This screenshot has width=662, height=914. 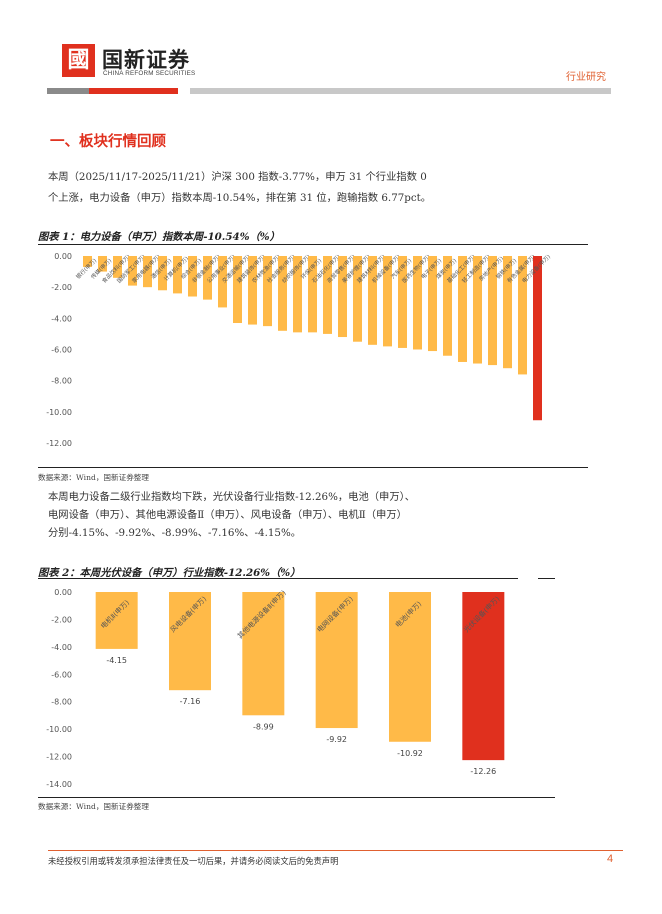 What do you see at coordinates (108, 141) in the screenshot?
I see `section-title: 一、板块行情回顾` at bounding box center [108, 141].